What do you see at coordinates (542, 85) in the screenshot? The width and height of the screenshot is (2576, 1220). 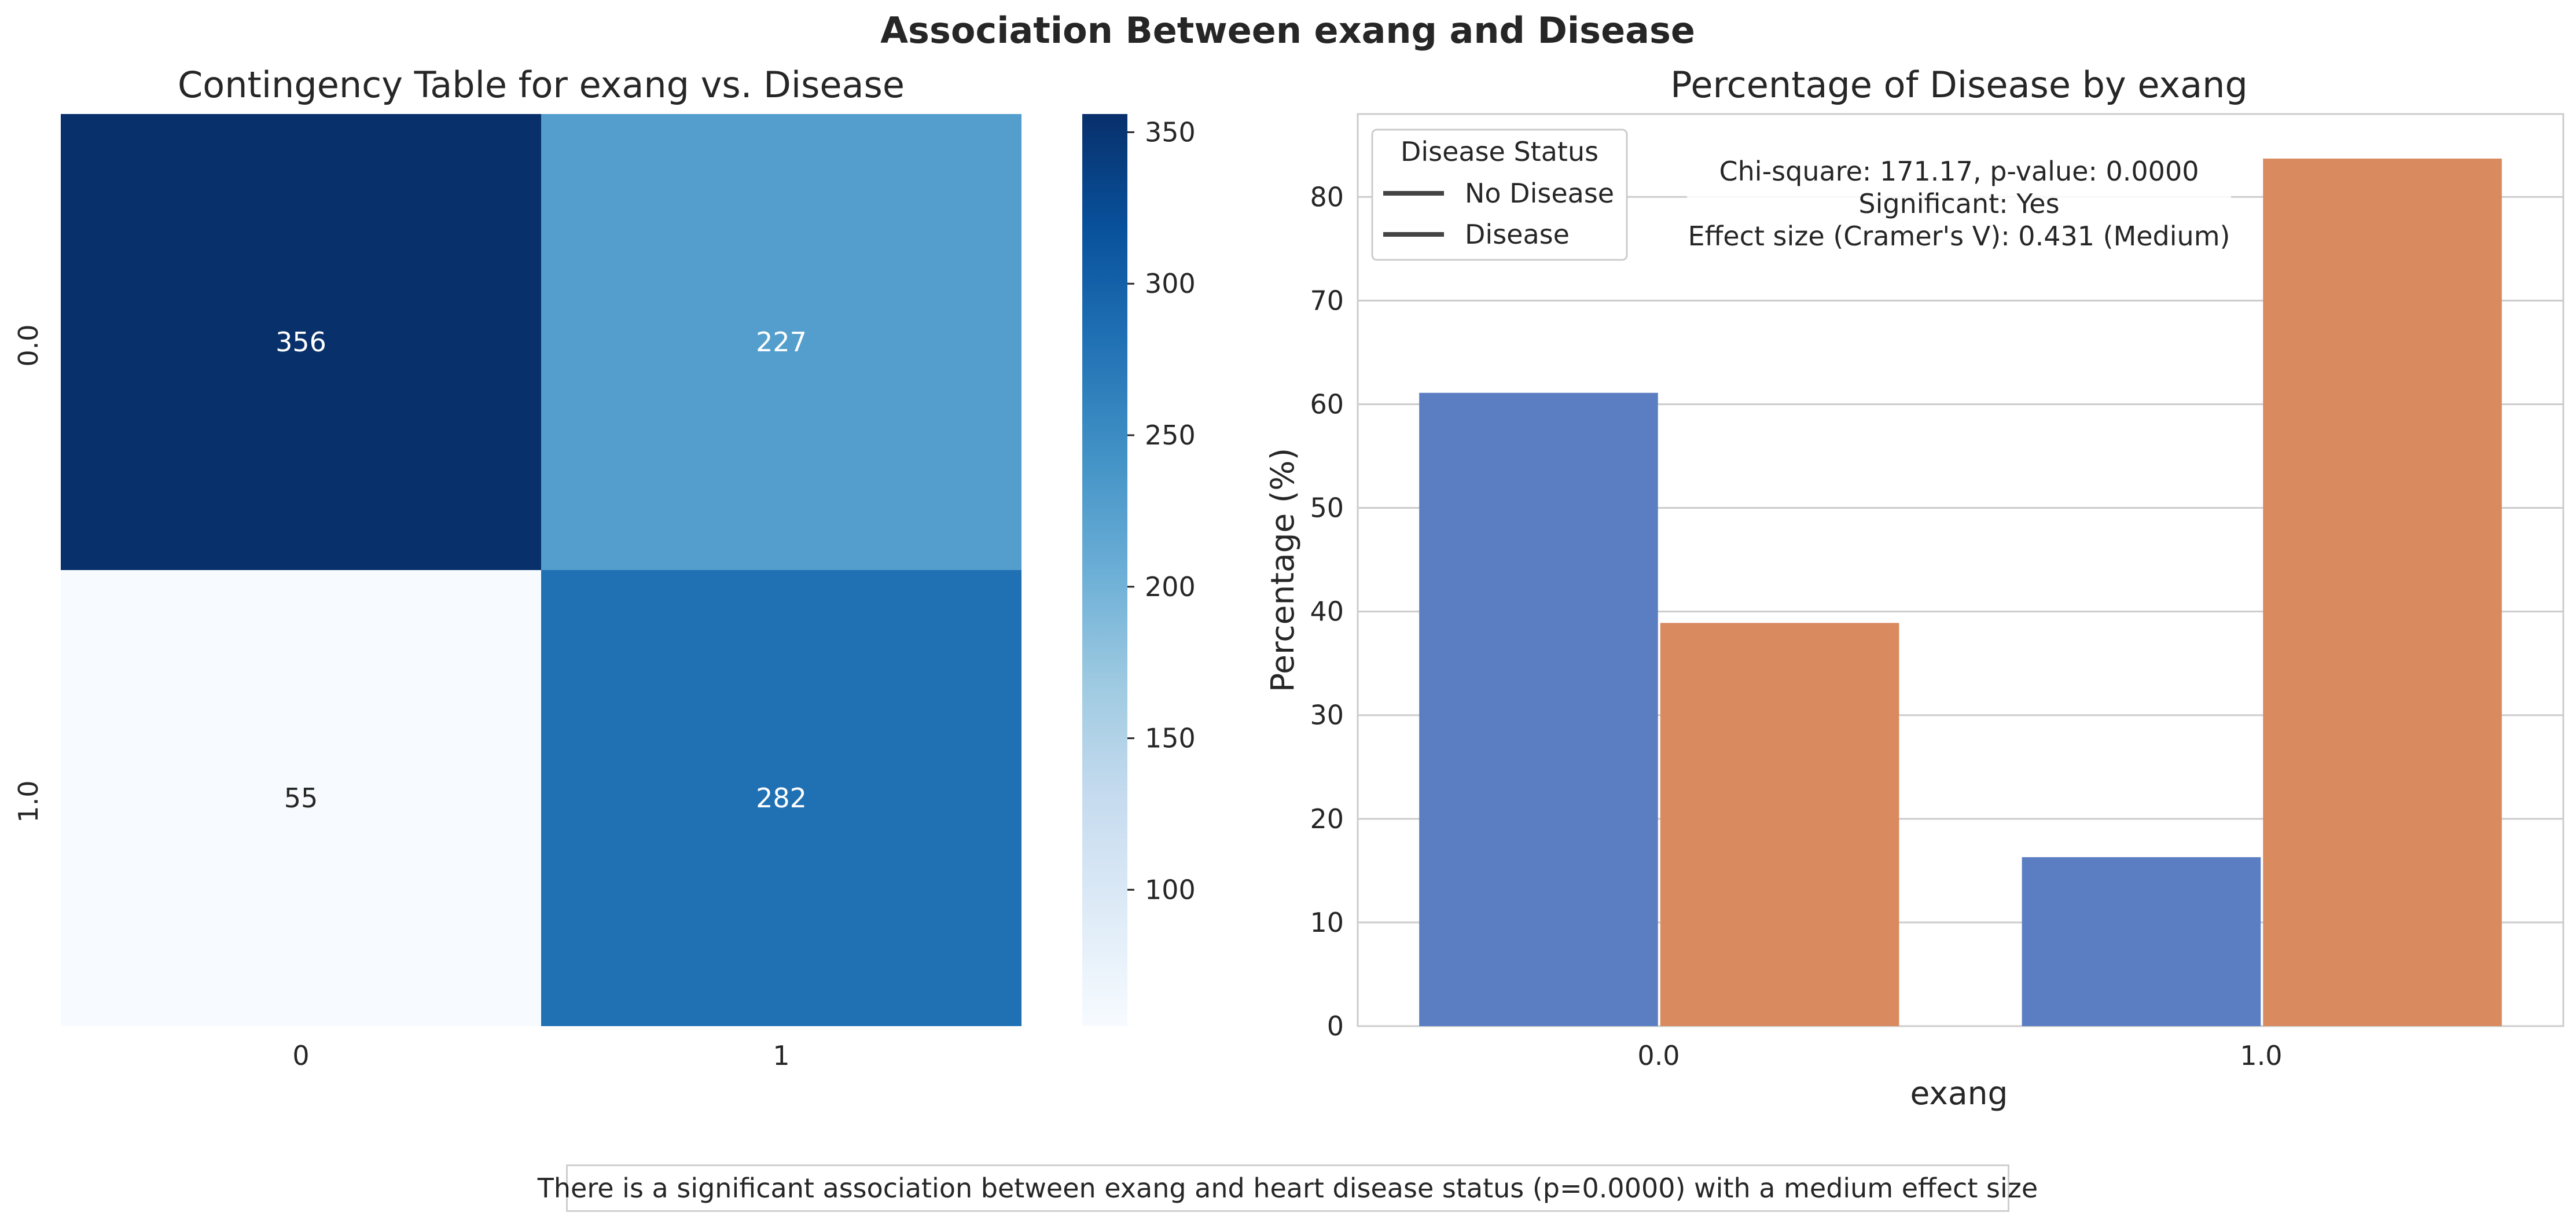 I see `heatmap-title: Contingency Table for exang vs. Disease` at bounding box center [542, 85].